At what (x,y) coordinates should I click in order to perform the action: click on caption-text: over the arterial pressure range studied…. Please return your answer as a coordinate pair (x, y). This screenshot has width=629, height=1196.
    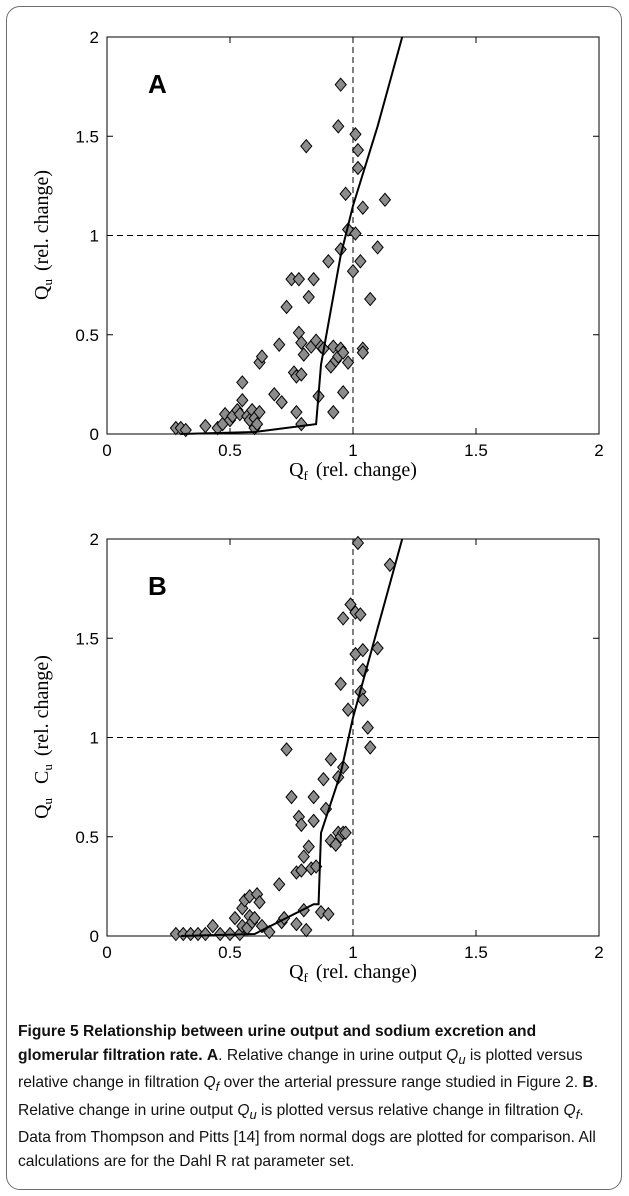
    Looking at the image, I should click on (401, 1083).